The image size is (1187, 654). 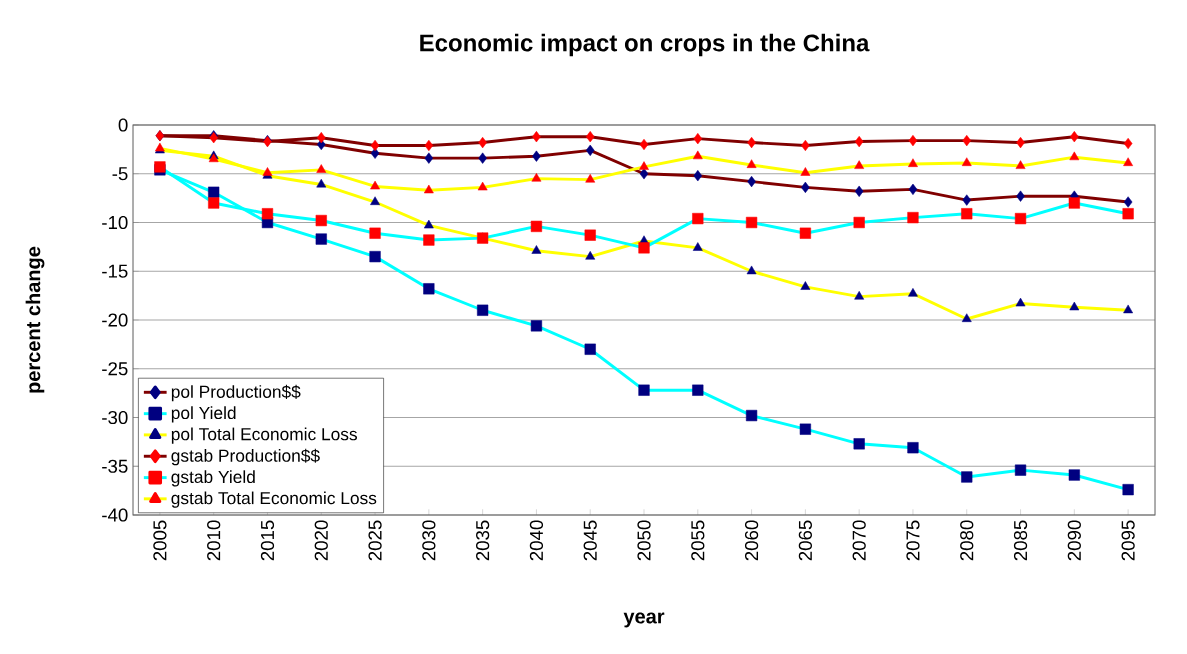 What do you see at coordinates (274, 499) in the screenshot?
I see `legend-label: gstab Total Economic Loss` at bounding box center [274, 499].